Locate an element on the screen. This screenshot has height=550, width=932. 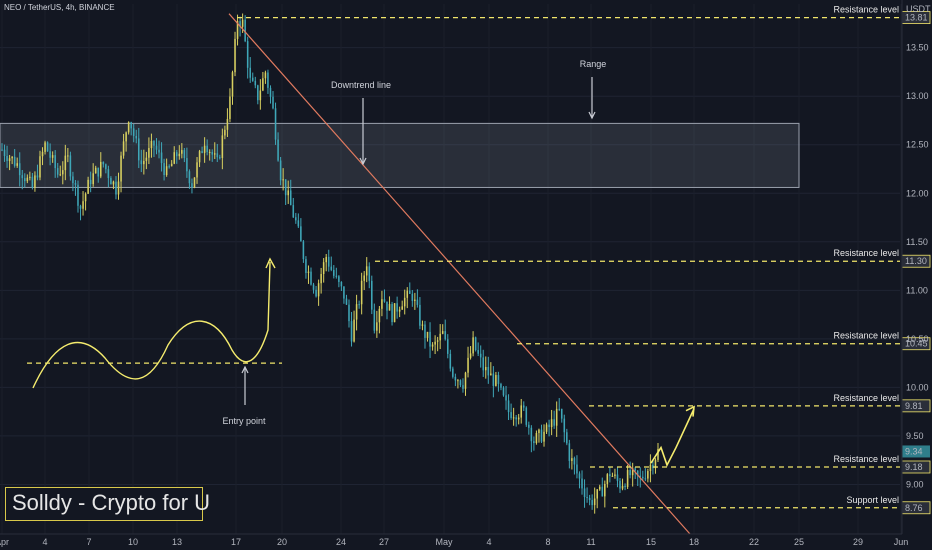
y-tick-label: 9.00 is located at coordinates (915, 484).